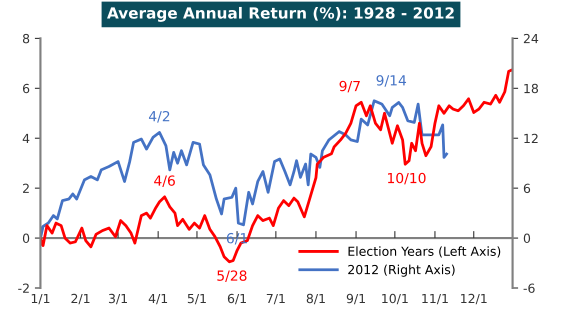 Image resolution: width=562 pixels, height=320 pixels. I want to click on y-tick-label: 8, so click(26, 39).